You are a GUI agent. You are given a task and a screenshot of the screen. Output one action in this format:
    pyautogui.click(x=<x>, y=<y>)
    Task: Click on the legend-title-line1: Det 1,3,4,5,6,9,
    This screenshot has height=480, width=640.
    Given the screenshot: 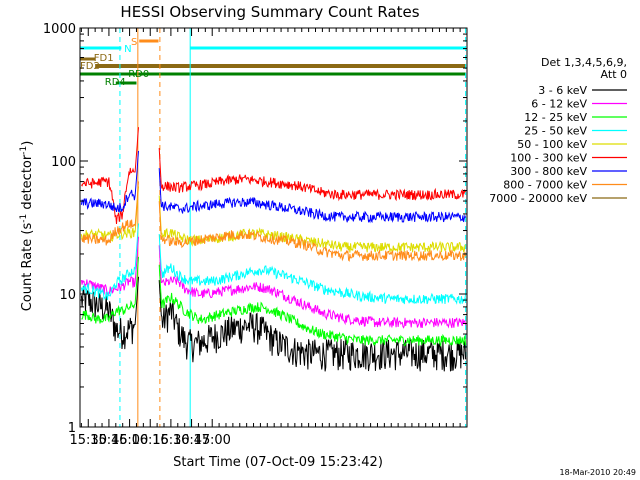 What is the action you would take?
    pyautogui.click(x=584, y=62)
    